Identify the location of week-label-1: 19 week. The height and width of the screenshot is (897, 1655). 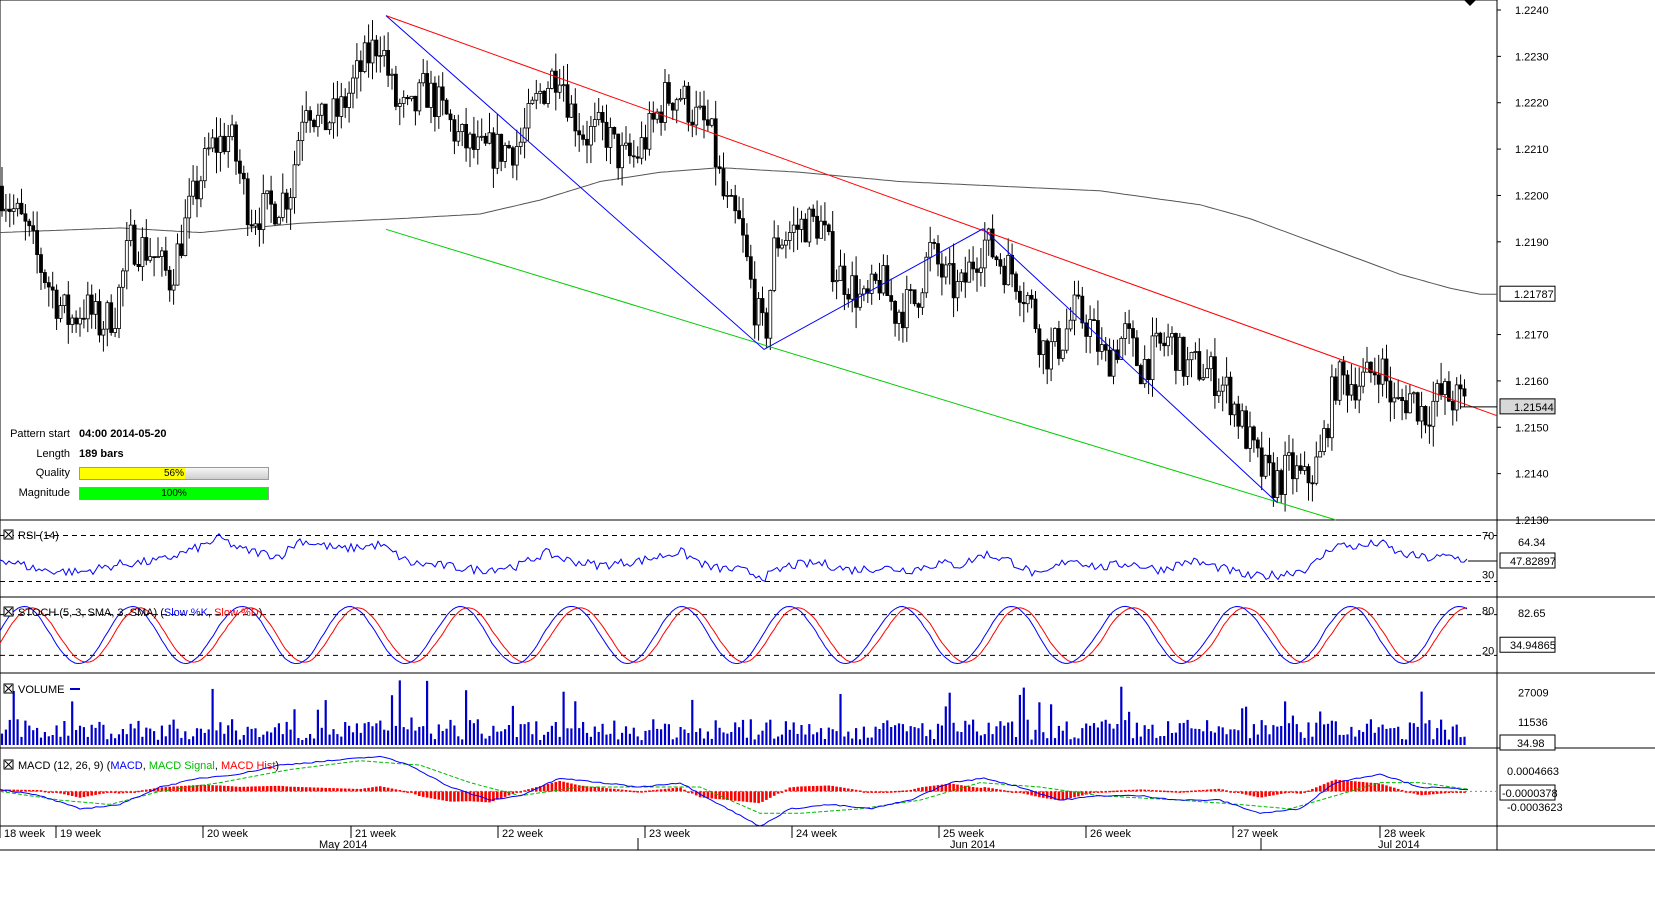
(80, 834).